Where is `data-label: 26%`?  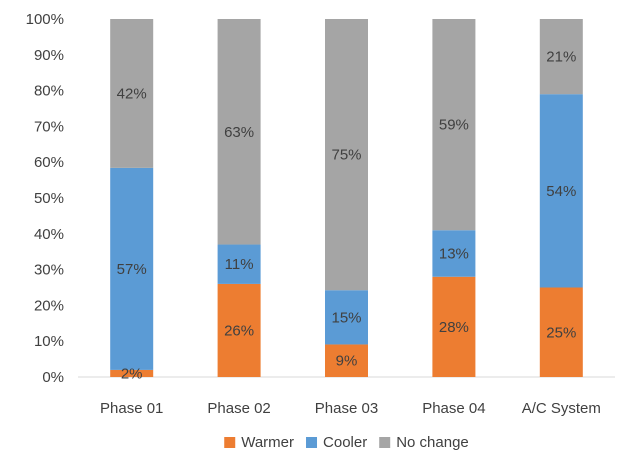 data-label: 26% is located at coordinates (239, 330).